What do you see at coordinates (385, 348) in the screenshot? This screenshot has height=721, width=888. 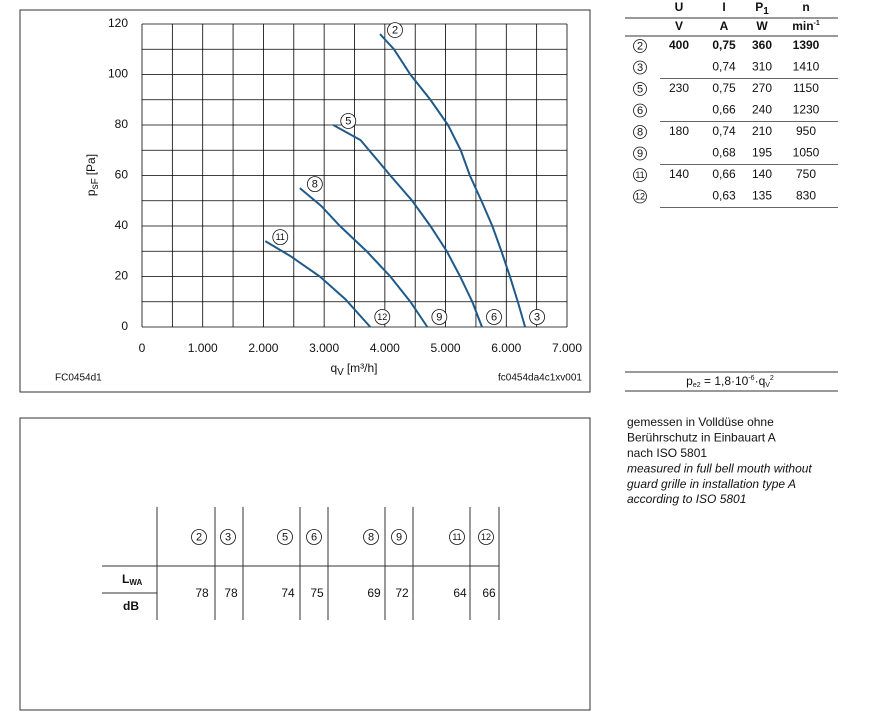 I see `x-tick-label: 4.000` at bounding box center [385, 348].